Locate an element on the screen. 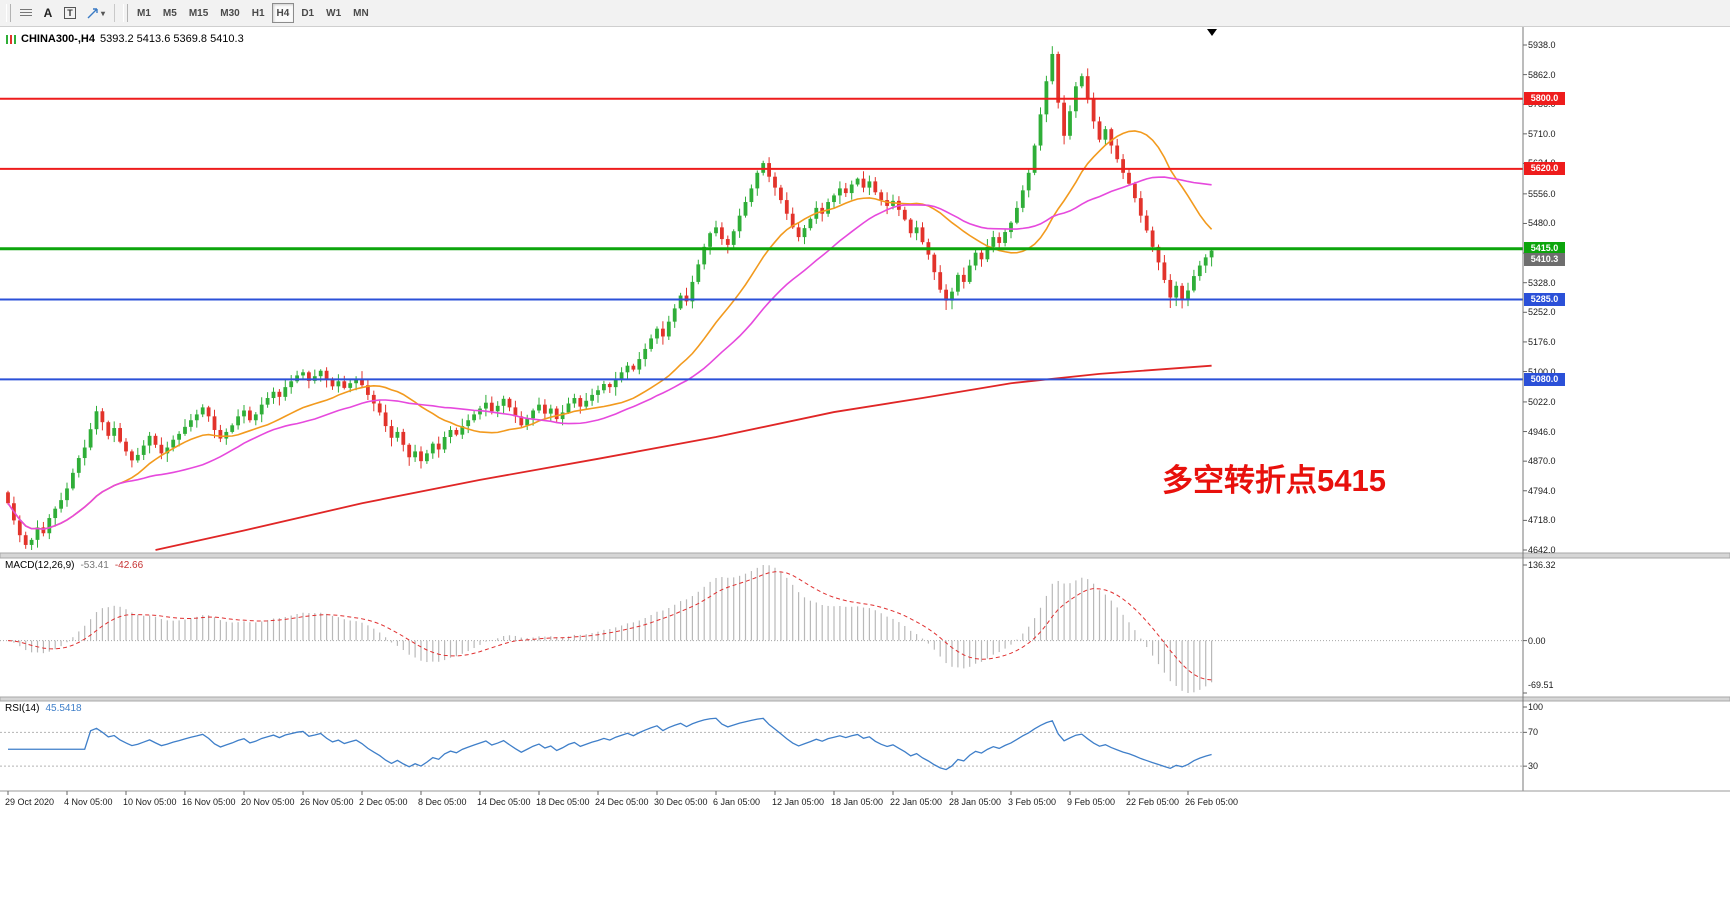  date-label: 29 Oct 2020 is located at coordinates (30, 802).